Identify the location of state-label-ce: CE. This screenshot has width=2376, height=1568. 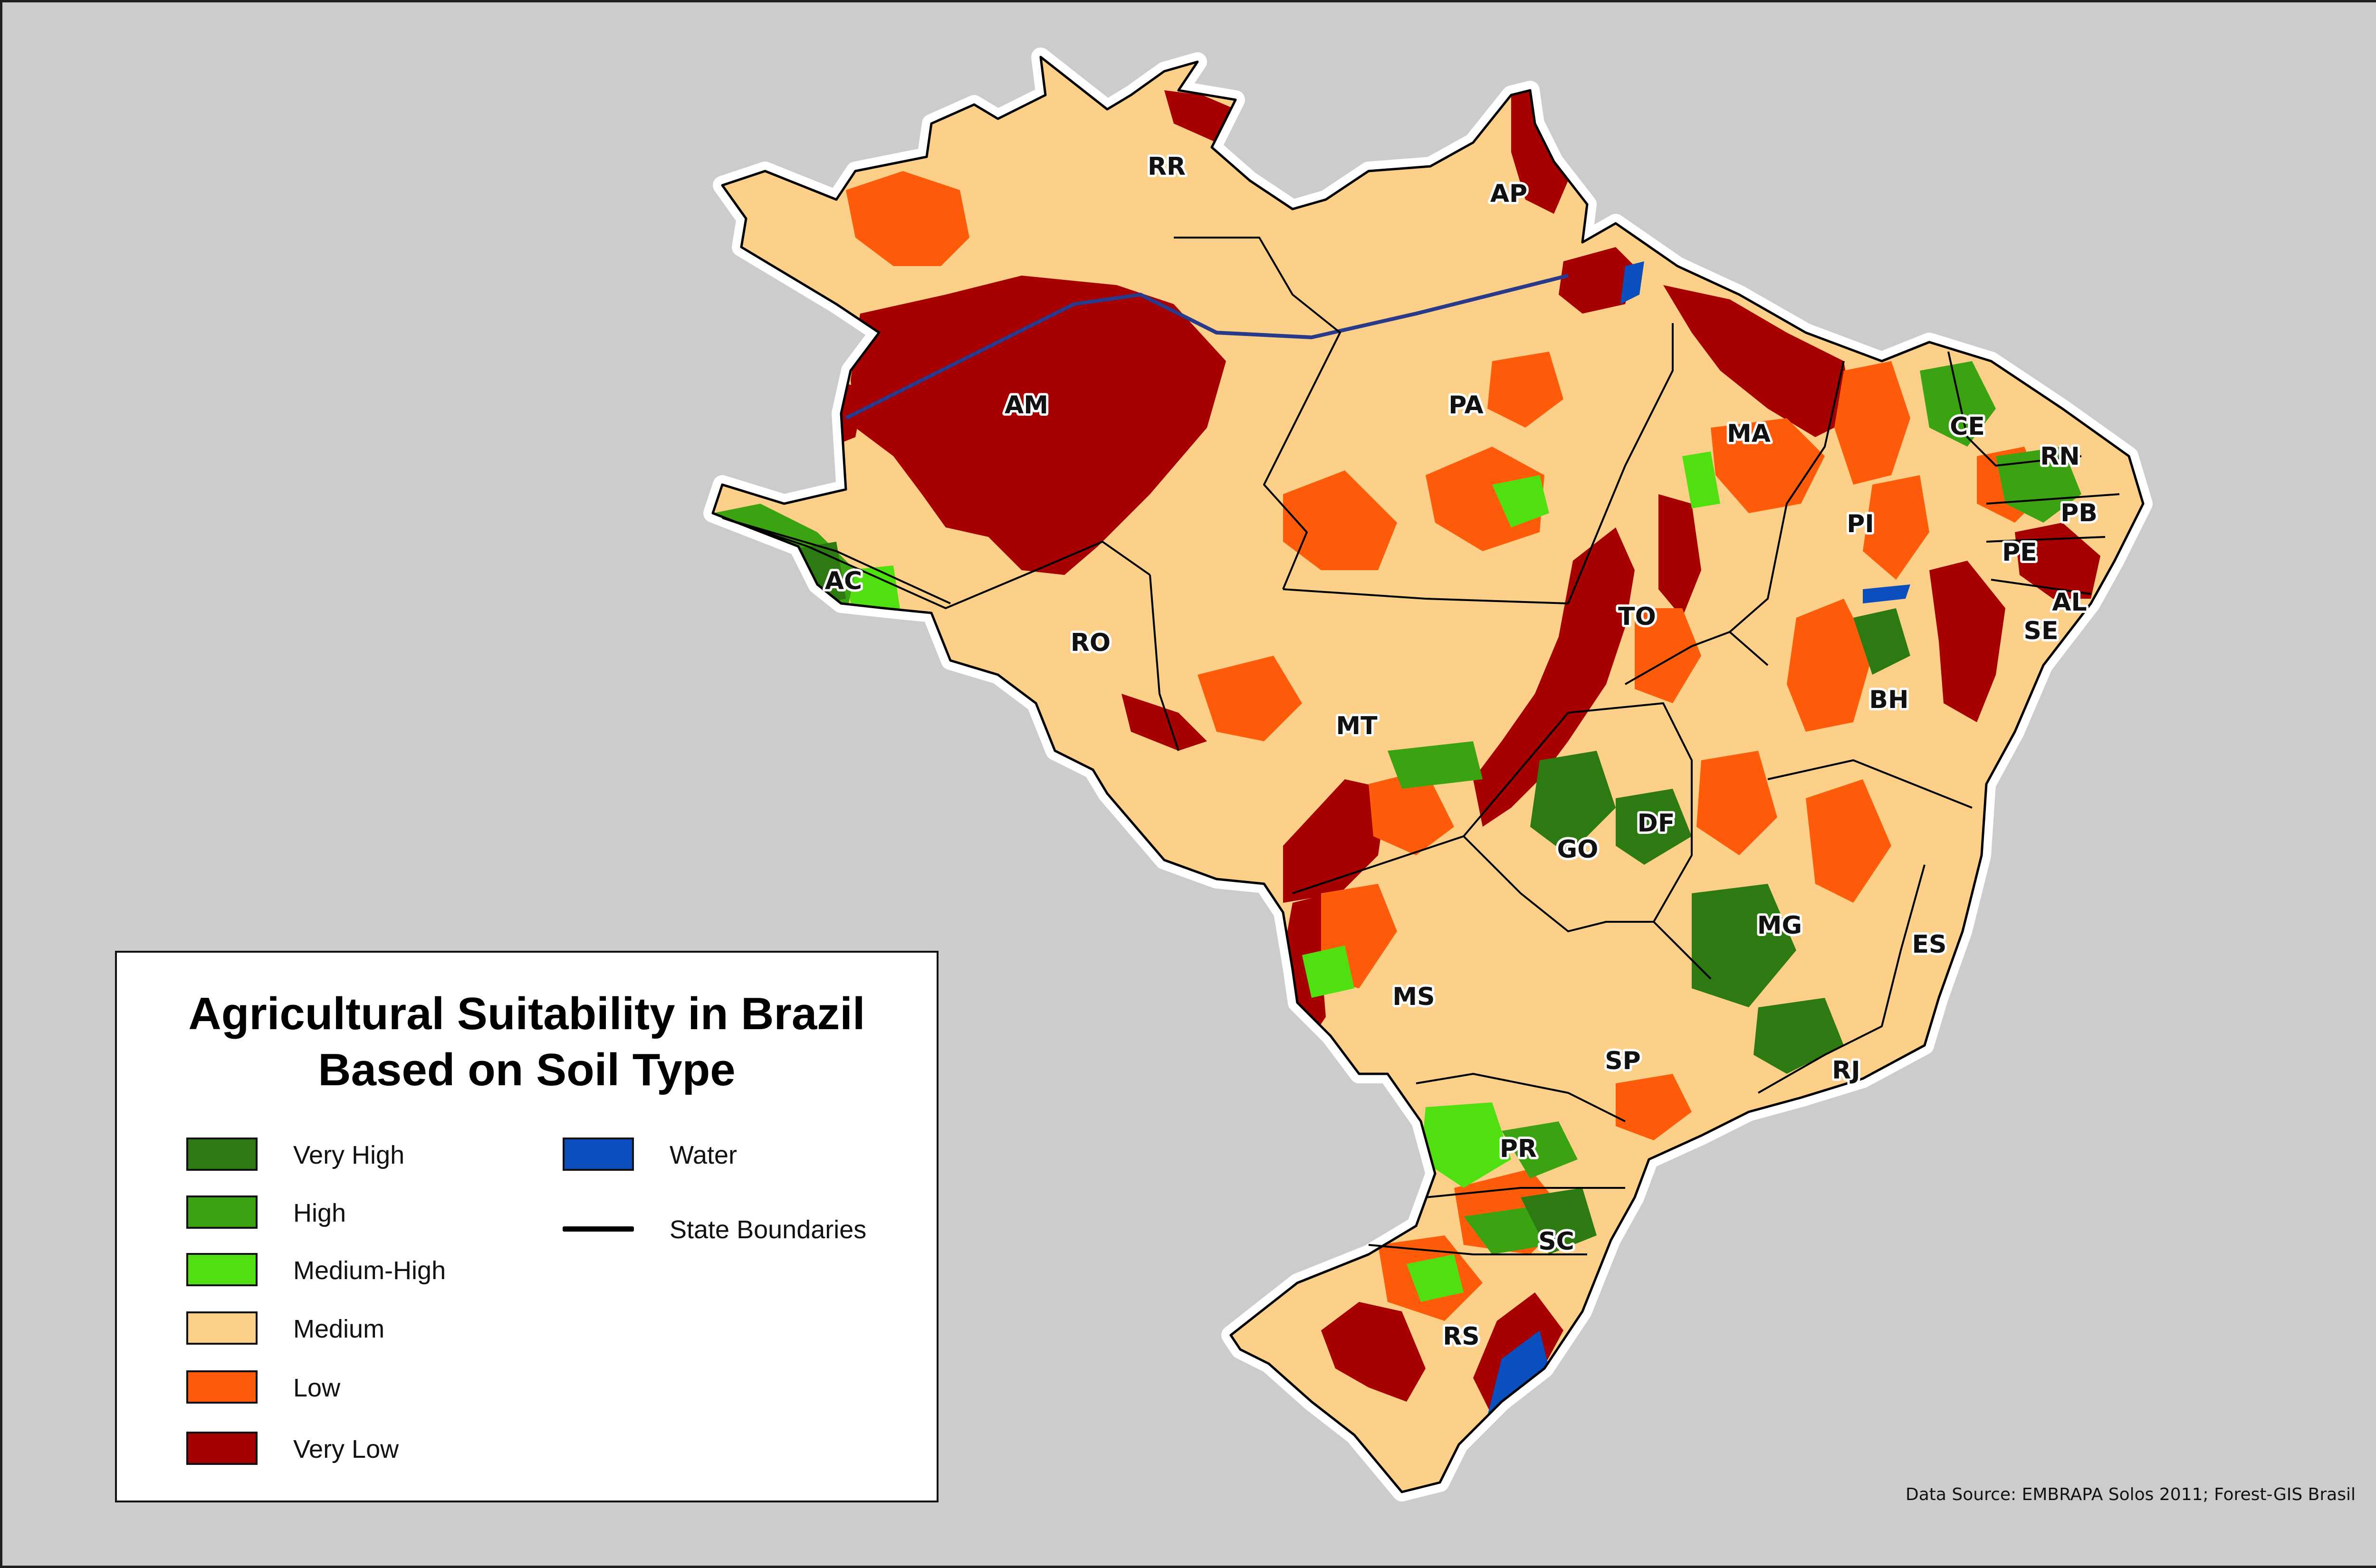
(1967, 426).